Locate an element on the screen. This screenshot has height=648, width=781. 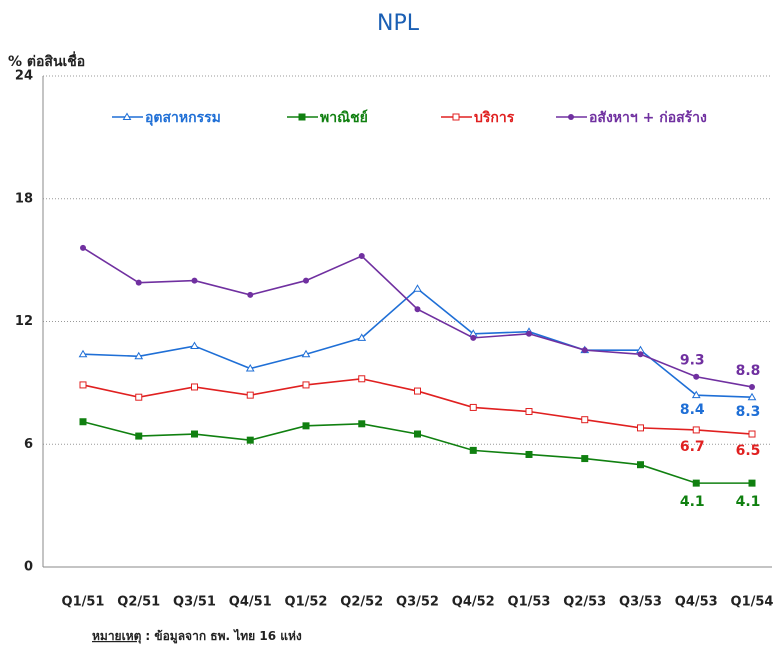
legend-label: อสังหาฯ + ก่อสร้าง is located at coordinates (648, 118).